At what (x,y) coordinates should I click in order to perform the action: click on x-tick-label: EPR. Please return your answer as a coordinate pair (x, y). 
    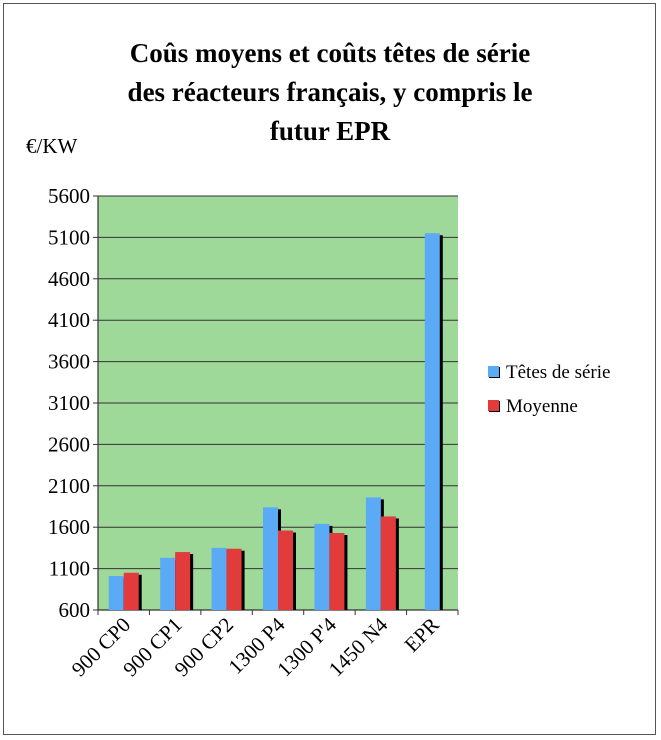
    Looking at the image, I should click on (422, 635).